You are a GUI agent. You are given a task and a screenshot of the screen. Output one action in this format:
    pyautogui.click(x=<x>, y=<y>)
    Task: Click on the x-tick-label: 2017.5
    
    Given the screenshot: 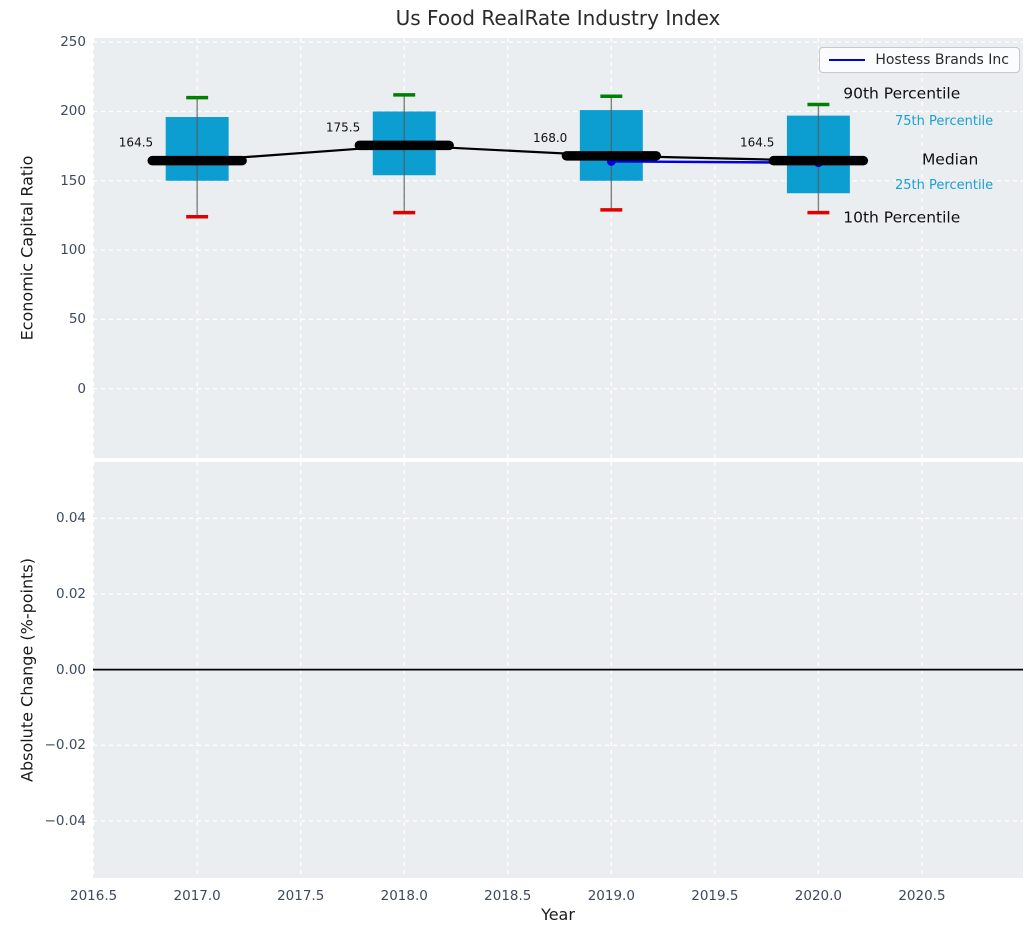 What is the action you would take?
    pyautogui.click(x=301, y=896)
    